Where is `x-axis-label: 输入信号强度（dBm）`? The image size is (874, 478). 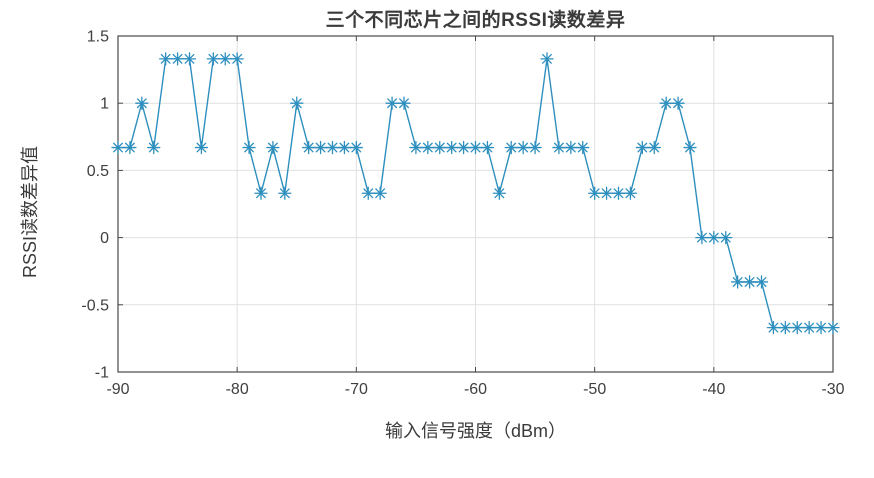 x-axis-label: 输入信号强度（dBm） is located at coordinates (475, 431).